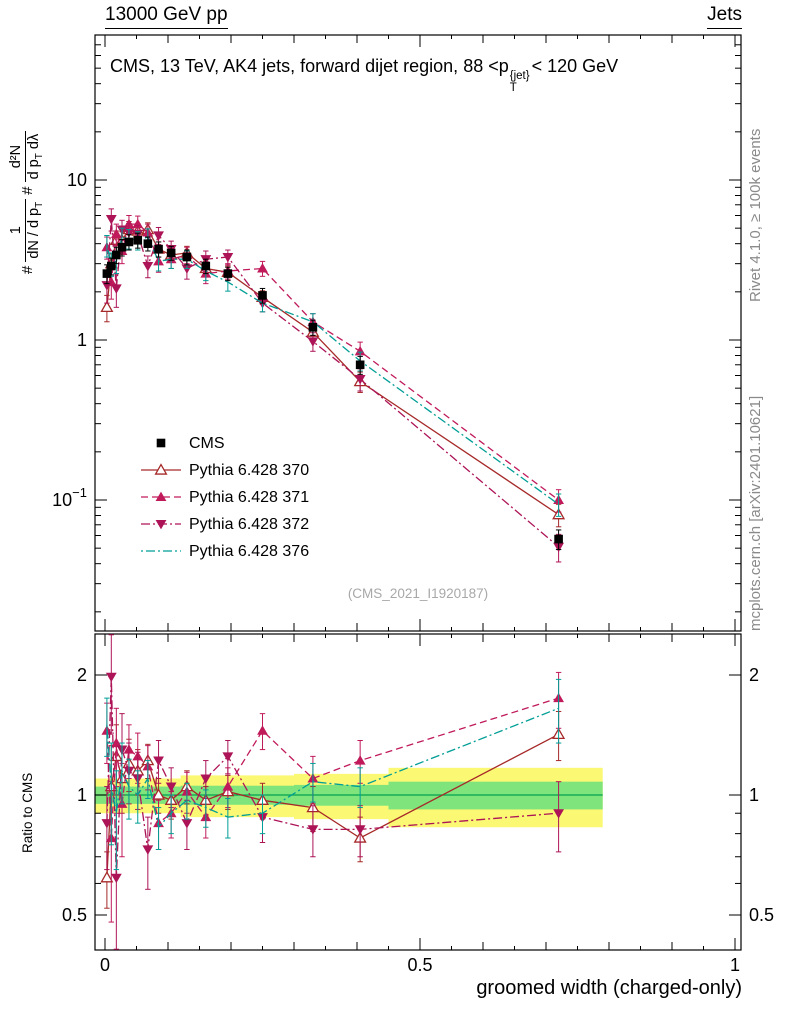  I want to click on fraction-2-den-text-b: dλ, so click(34, 143).